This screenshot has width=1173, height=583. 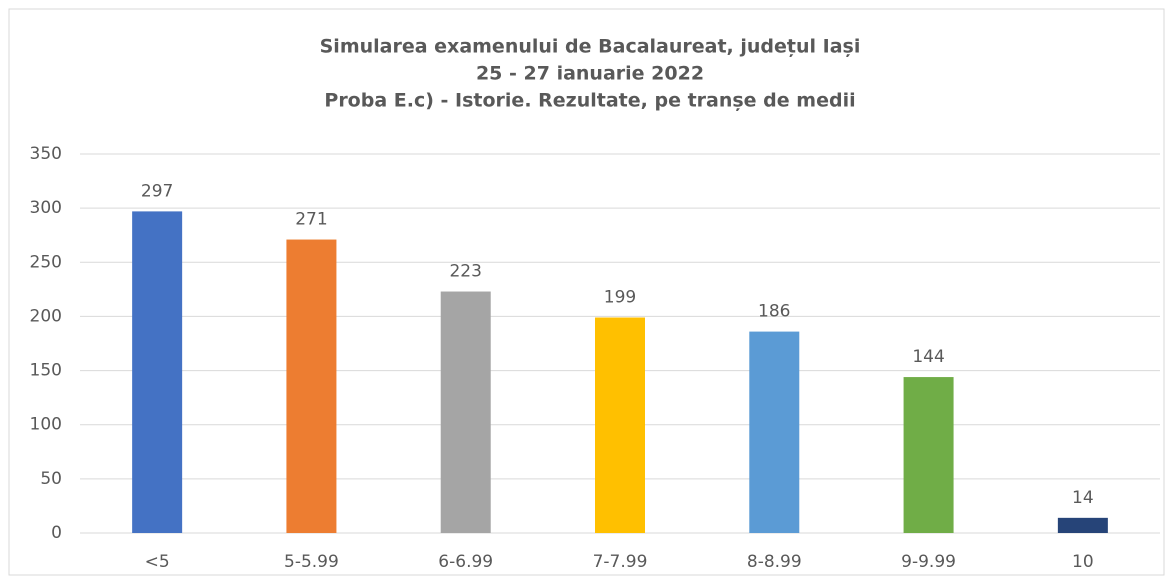 I want to click on y-tick-label: 50, so click(x=51, y=479).